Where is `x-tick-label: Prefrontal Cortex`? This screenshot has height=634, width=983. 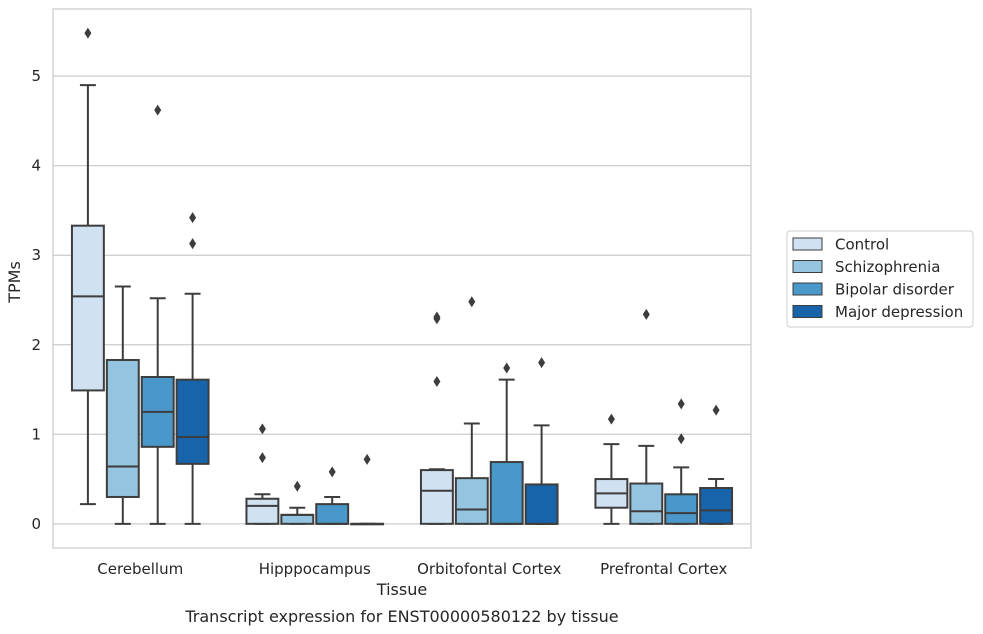
x-tick-label: Prefrontal Cortex is located at coordinates (663, 569).